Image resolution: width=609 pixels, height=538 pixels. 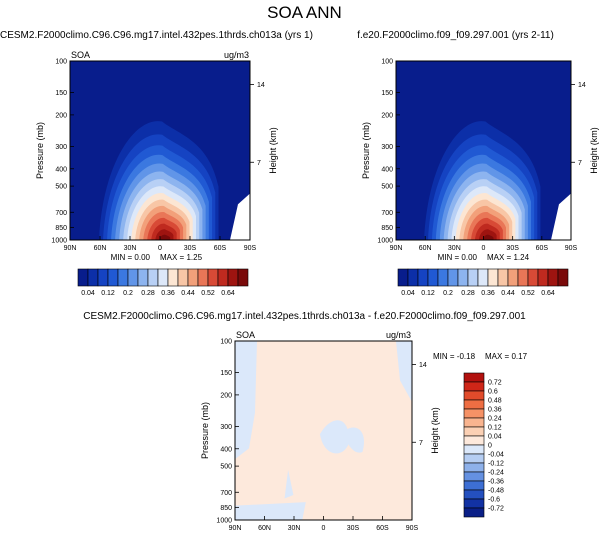 I want to click on colorbar-label: 0.2, so click(x=128, y=293).